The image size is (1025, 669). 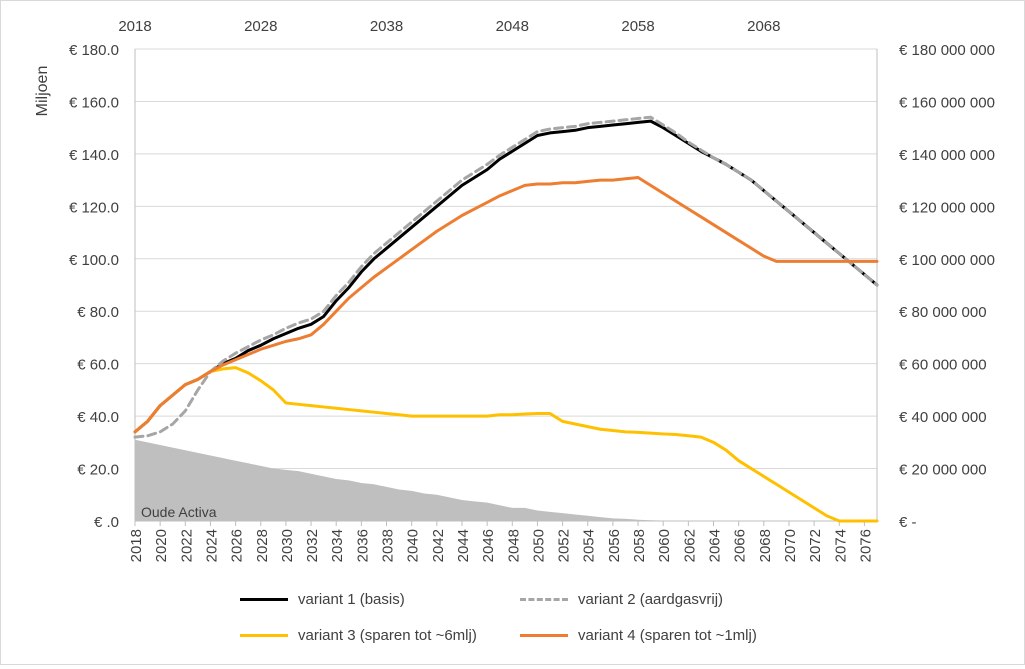 What do you see at coordinates (386, 26) in the screenshot?
I see `x-tick-label-top: 2038` at bounding box center [386, 26].